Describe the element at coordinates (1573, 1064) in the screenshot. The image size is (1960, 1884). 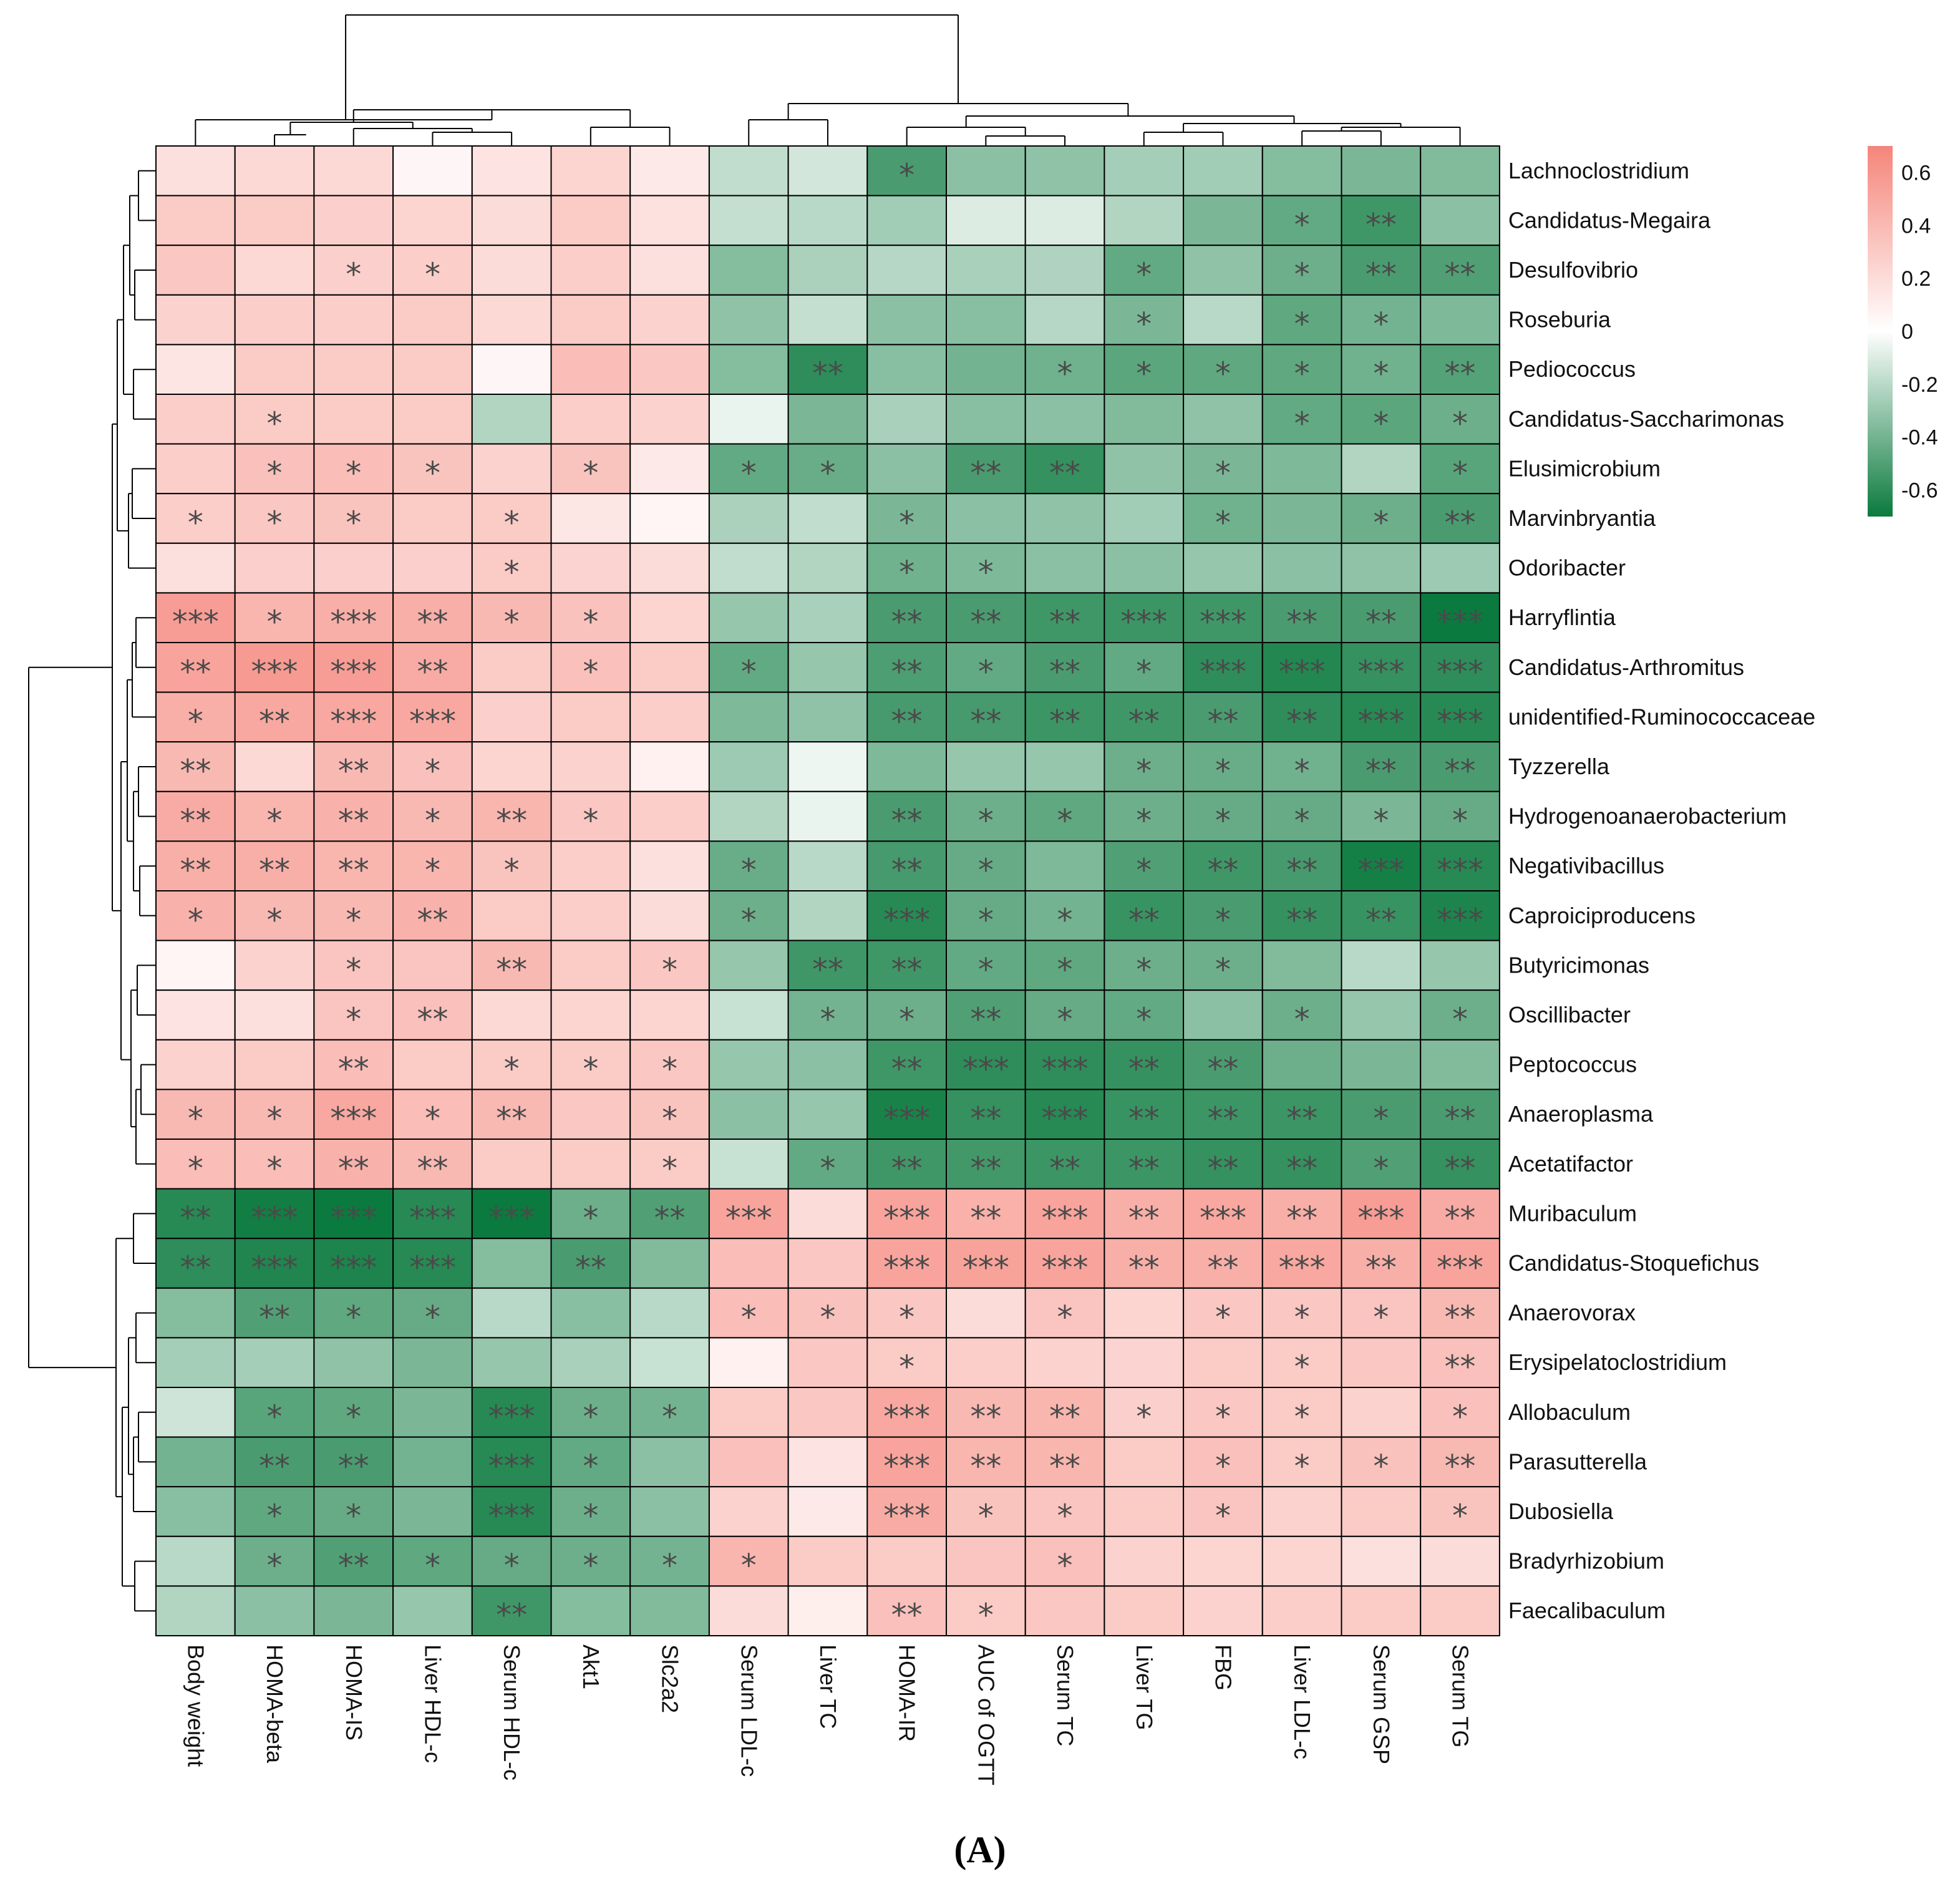
I see `row-label: Peptococcus` at that location.